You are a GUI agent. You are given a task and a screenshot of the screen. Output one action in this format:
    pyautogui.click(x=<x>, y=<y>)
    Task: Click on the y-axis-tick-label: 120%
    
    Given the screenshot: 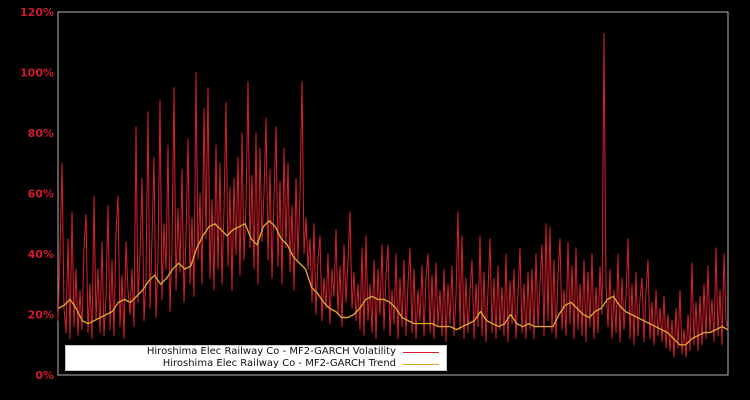 What is the action you would take?
    pyautogui.click(x=37, y=12)
    